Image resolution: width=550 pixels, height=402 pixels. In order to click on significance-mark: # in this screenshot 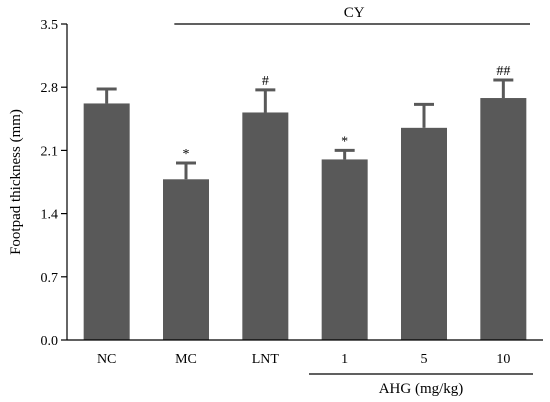, I will do `click(265, 81)`.